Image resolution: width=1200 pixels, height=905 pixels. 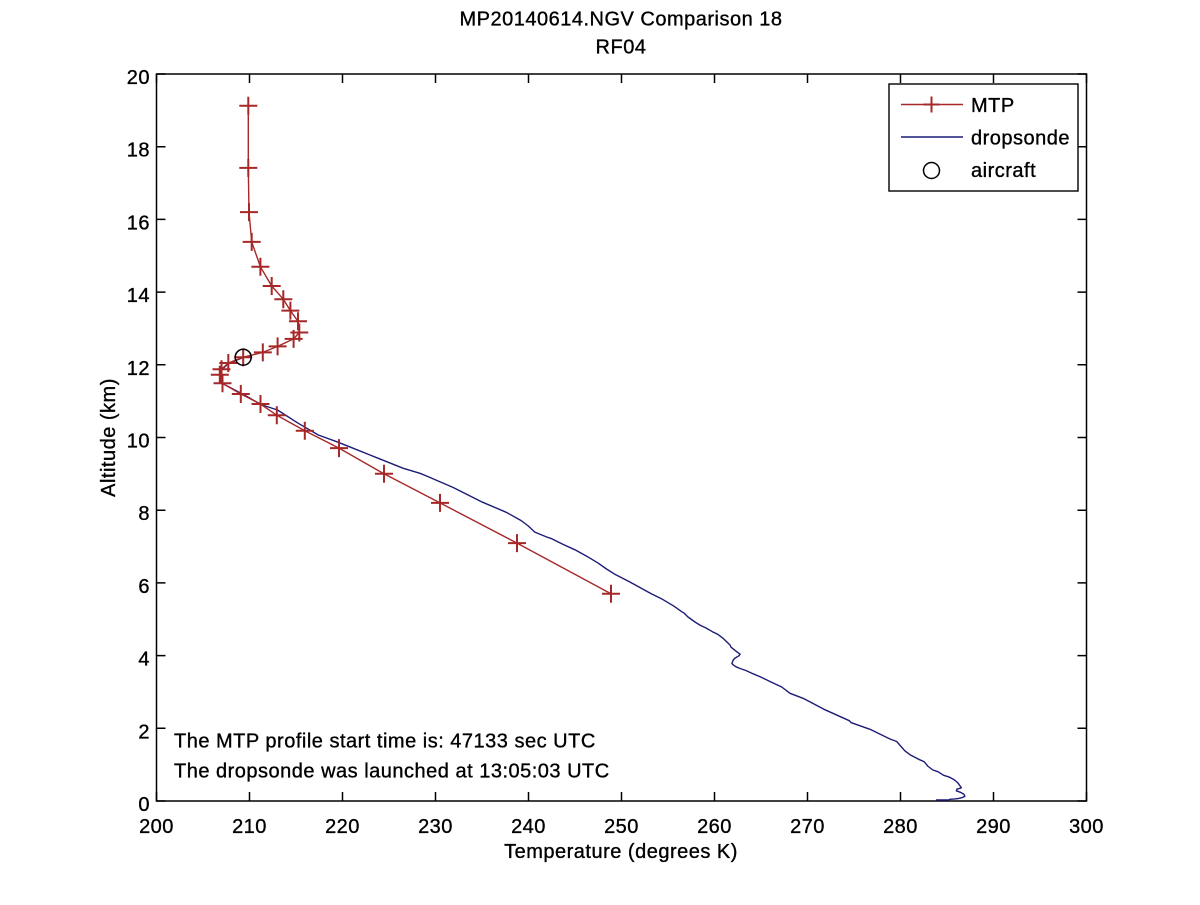 I want to click on svg-text: 6, so click(x=144, y=587).